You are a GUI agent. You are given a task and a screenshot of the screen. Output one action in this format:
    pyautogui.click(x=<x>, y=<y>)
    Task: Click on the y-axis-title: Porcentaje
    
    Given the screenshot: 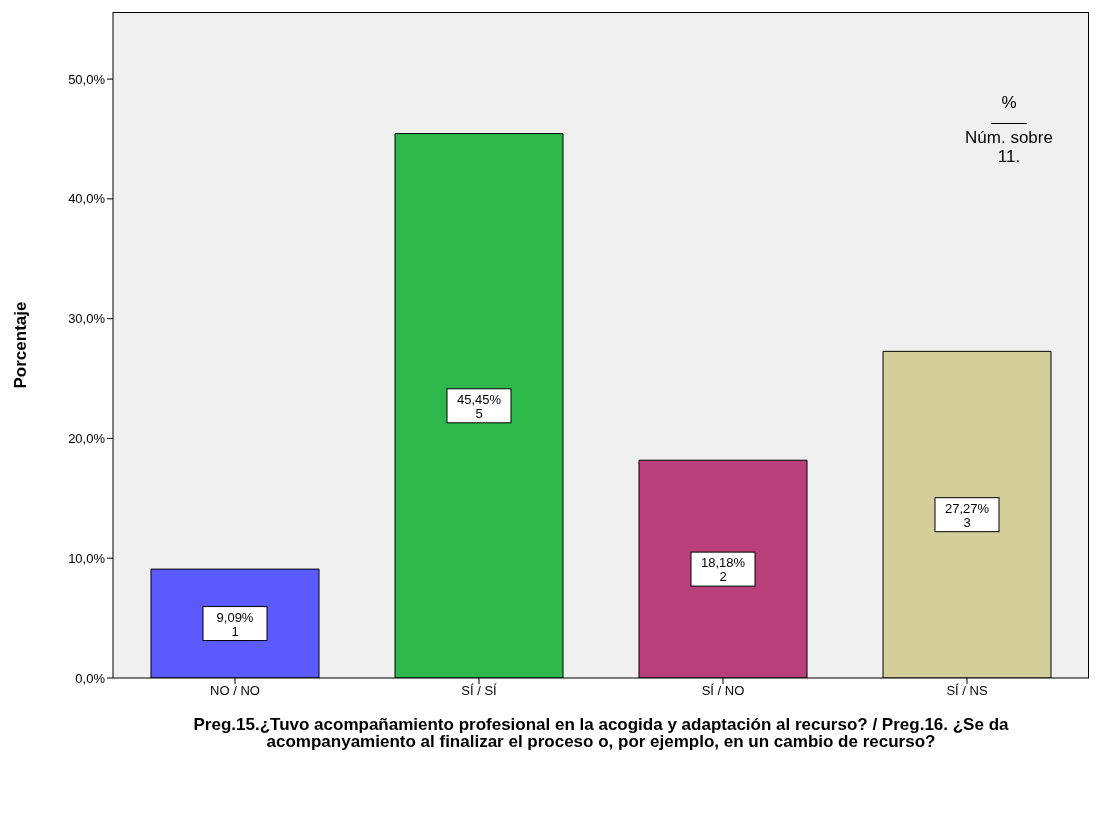 What is the action you would take?
    pyautogui.click(x=21, y=345)
    